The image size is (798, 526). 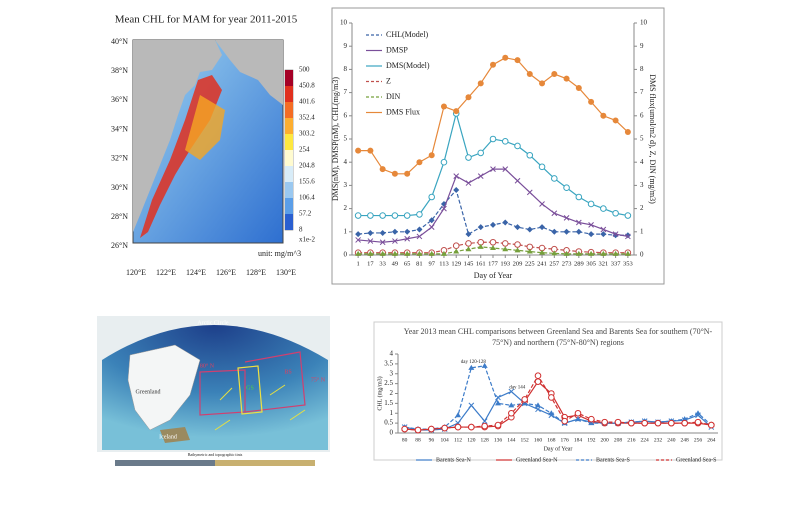 I want to click on annotation: day 120-128, so click(x=474, y=362).